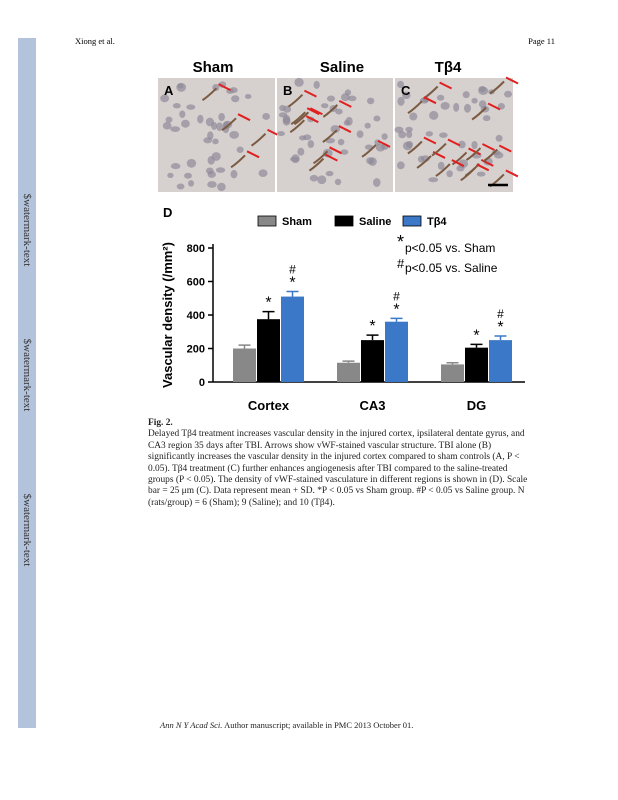 Image resolution: width=618 pixels, height=800 pixels. What do you see at coordinates (375, 222) in the screenshot?
I see `legend-label: Saline` at bounding box center [375, 222].